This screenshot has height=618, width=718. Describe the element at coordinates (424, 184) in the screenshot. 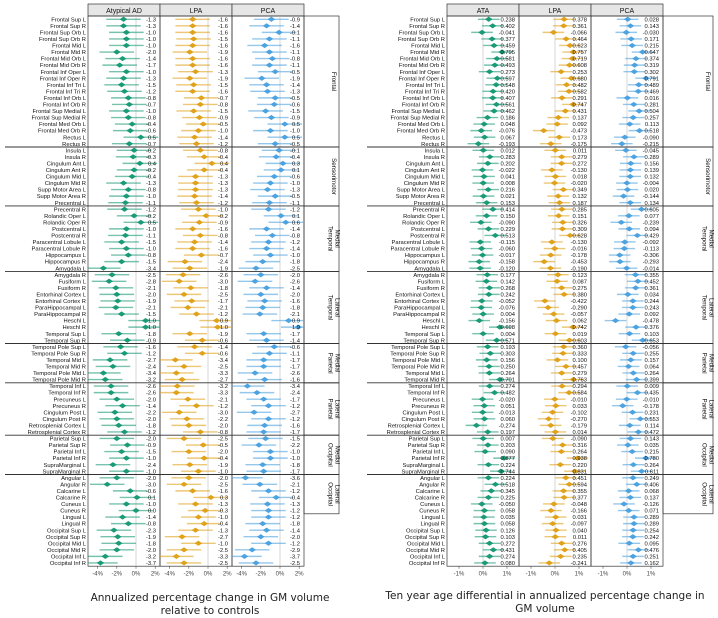

I see `chart2-row-label: Cingulum Mid R` at that location.